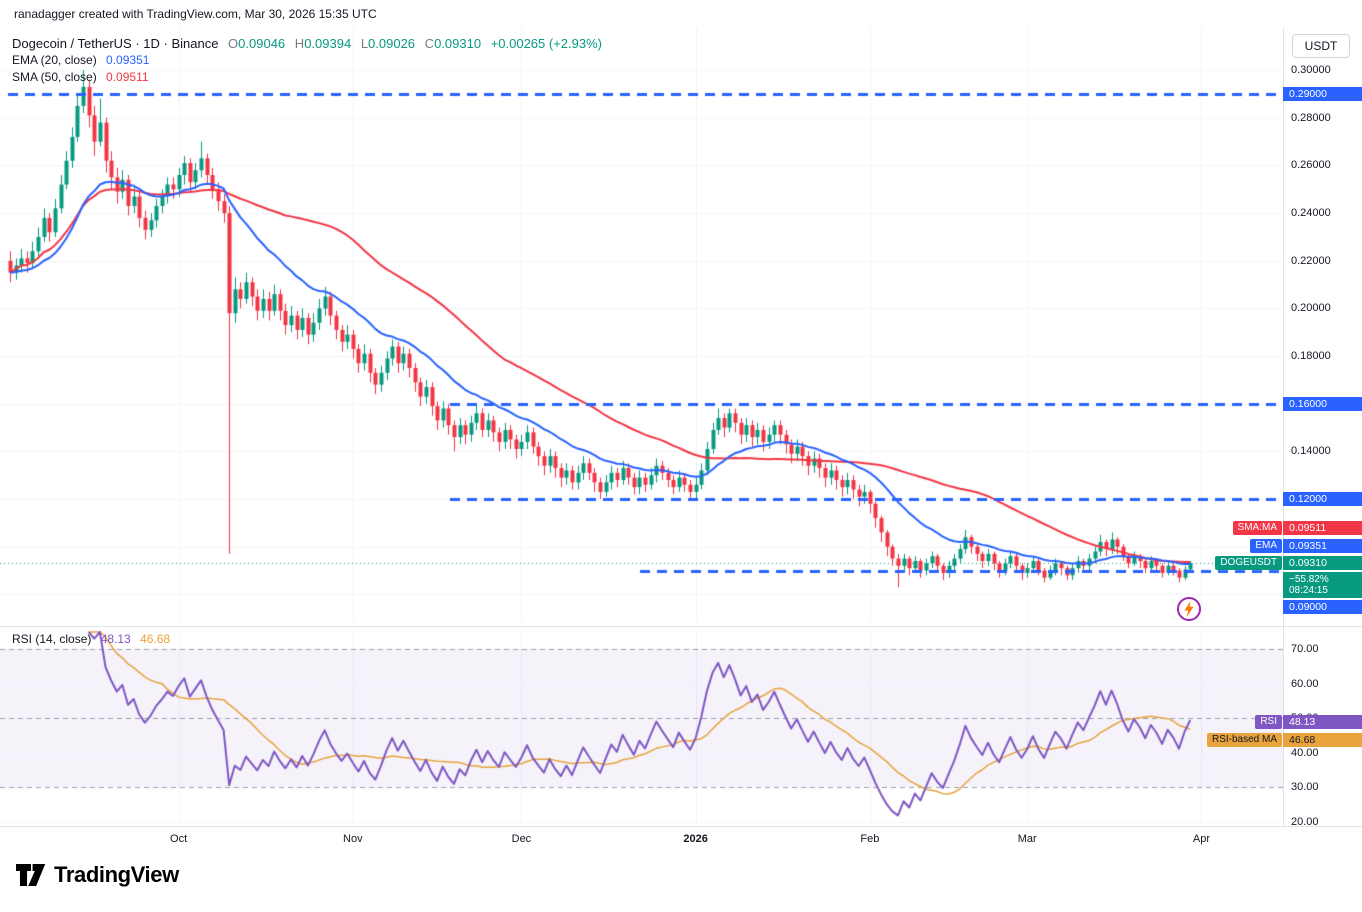 This screenshot has height=912, width=1362. What do you see at coordinates (1305, 752) in the screenshot?
I see `rsi-tick-label: 40.00` at bounding box center [1305, 752].